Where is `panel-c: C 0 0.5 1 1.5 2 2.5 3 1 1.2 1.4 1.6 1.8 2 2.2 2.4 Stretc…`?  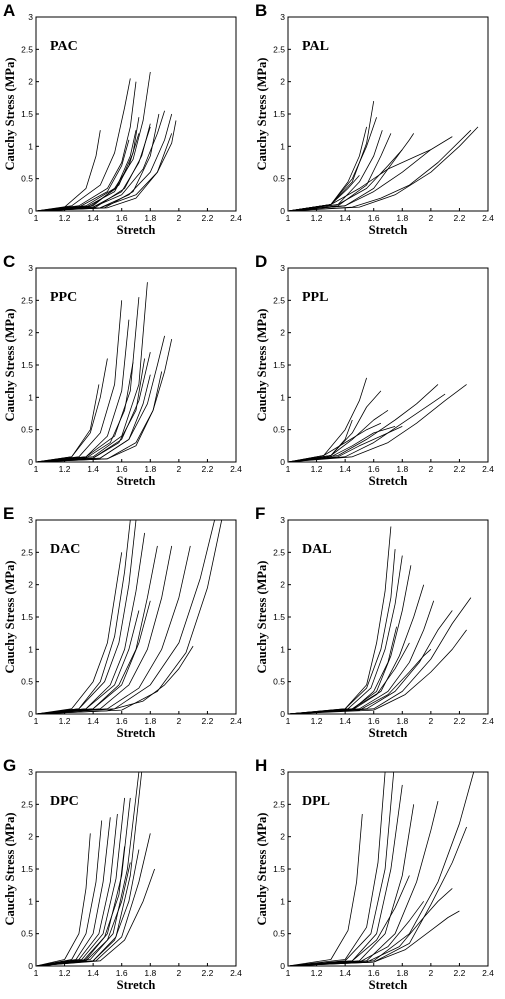
panel-c: C 0 0.5 1 1.5 2 2.5 3 1 1.2 1.4 1.6 1.8 2 2.2 2.4 Stretc… is located at coordinates (122, 370).